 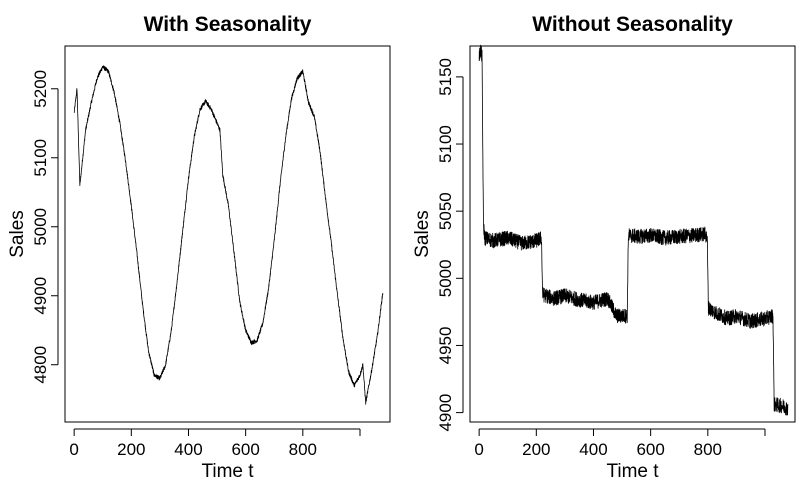 What do you see at coordinates (228, 24) in the screenshot?
I see `chart-title: With Seasonality` at bounding box center [228, 24].